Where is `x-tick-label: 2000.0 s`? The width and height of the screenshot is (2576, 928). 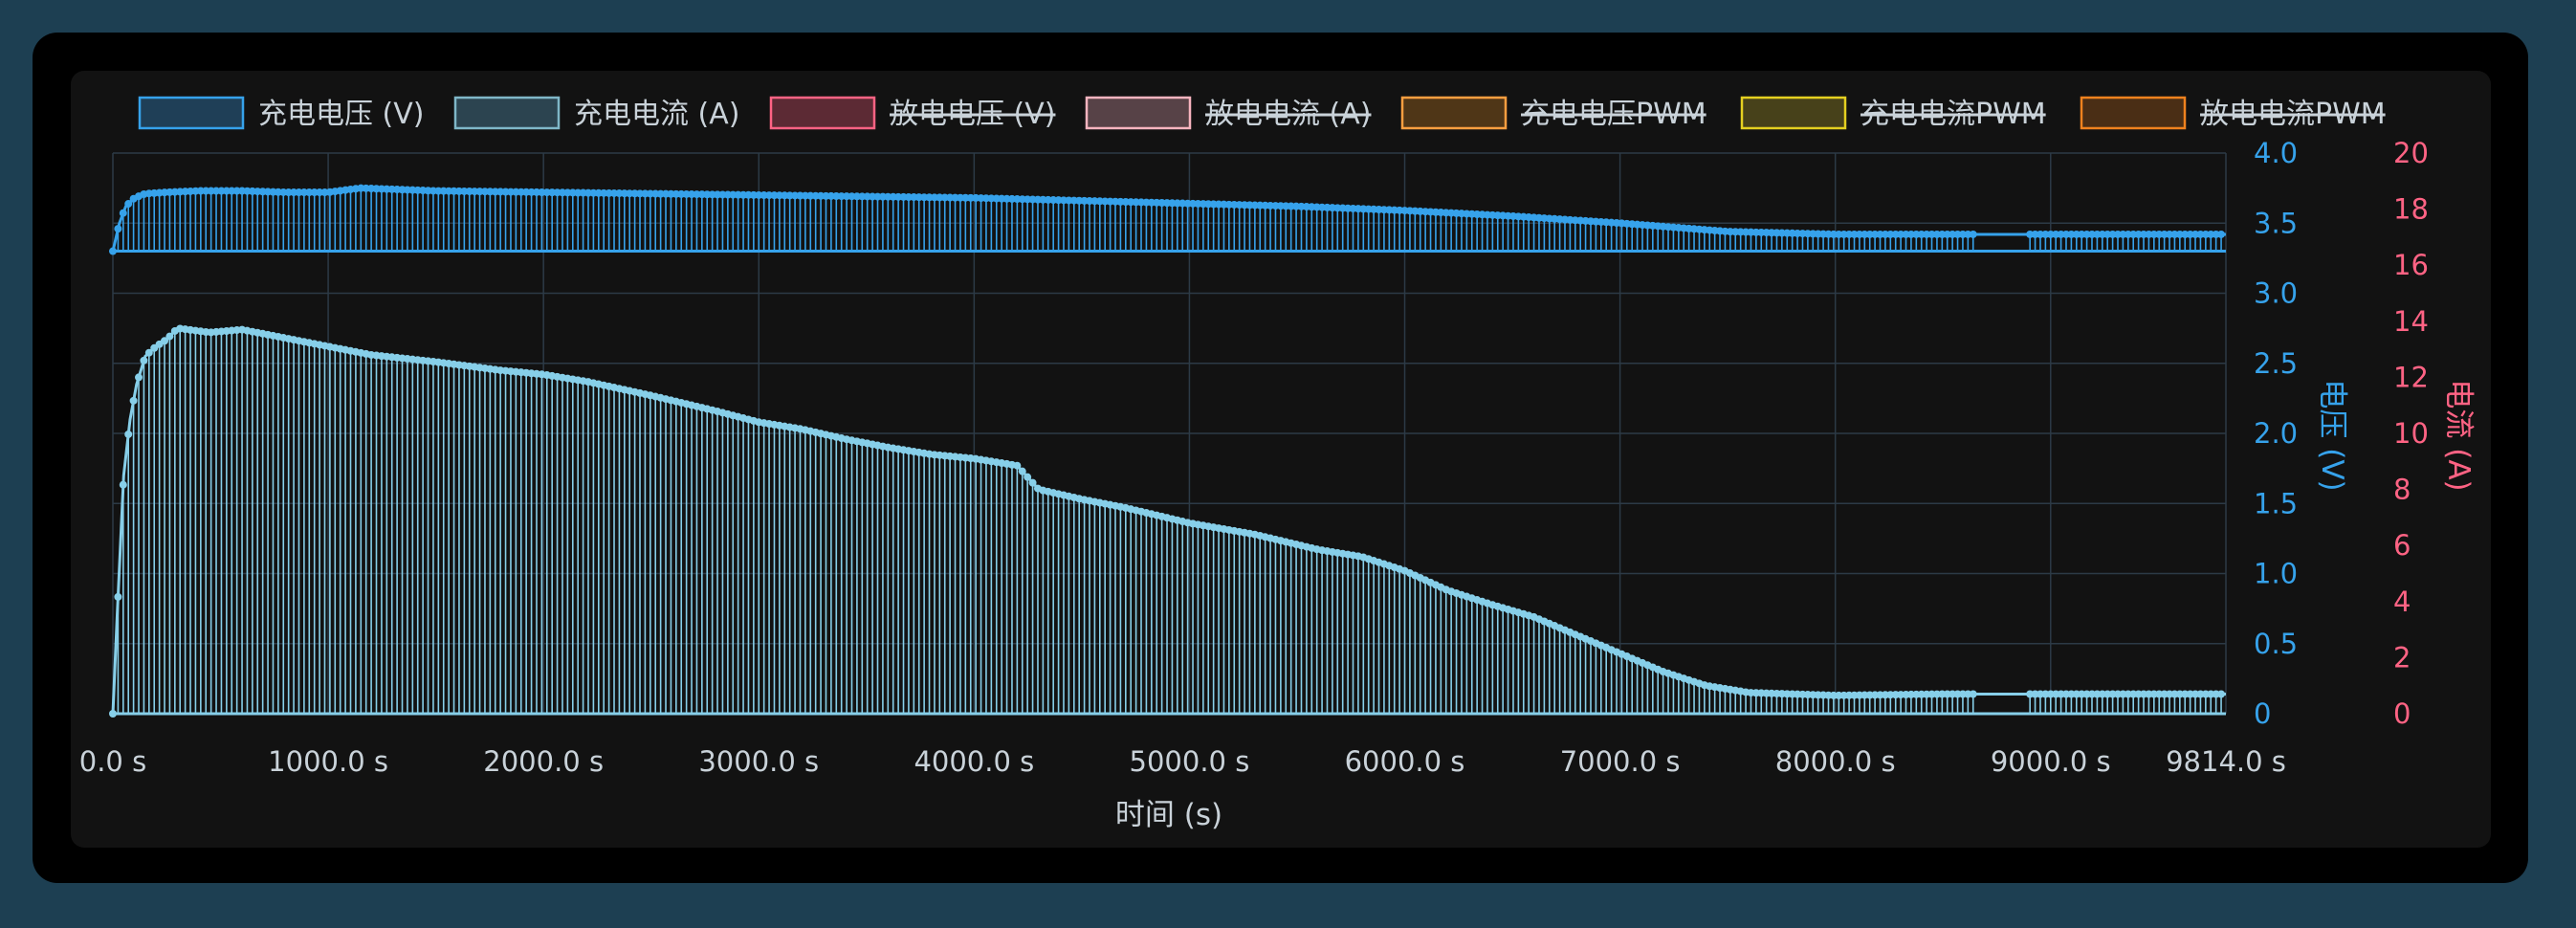
x-tick-label: 2000.0 s is located at coordinates (543, 762).